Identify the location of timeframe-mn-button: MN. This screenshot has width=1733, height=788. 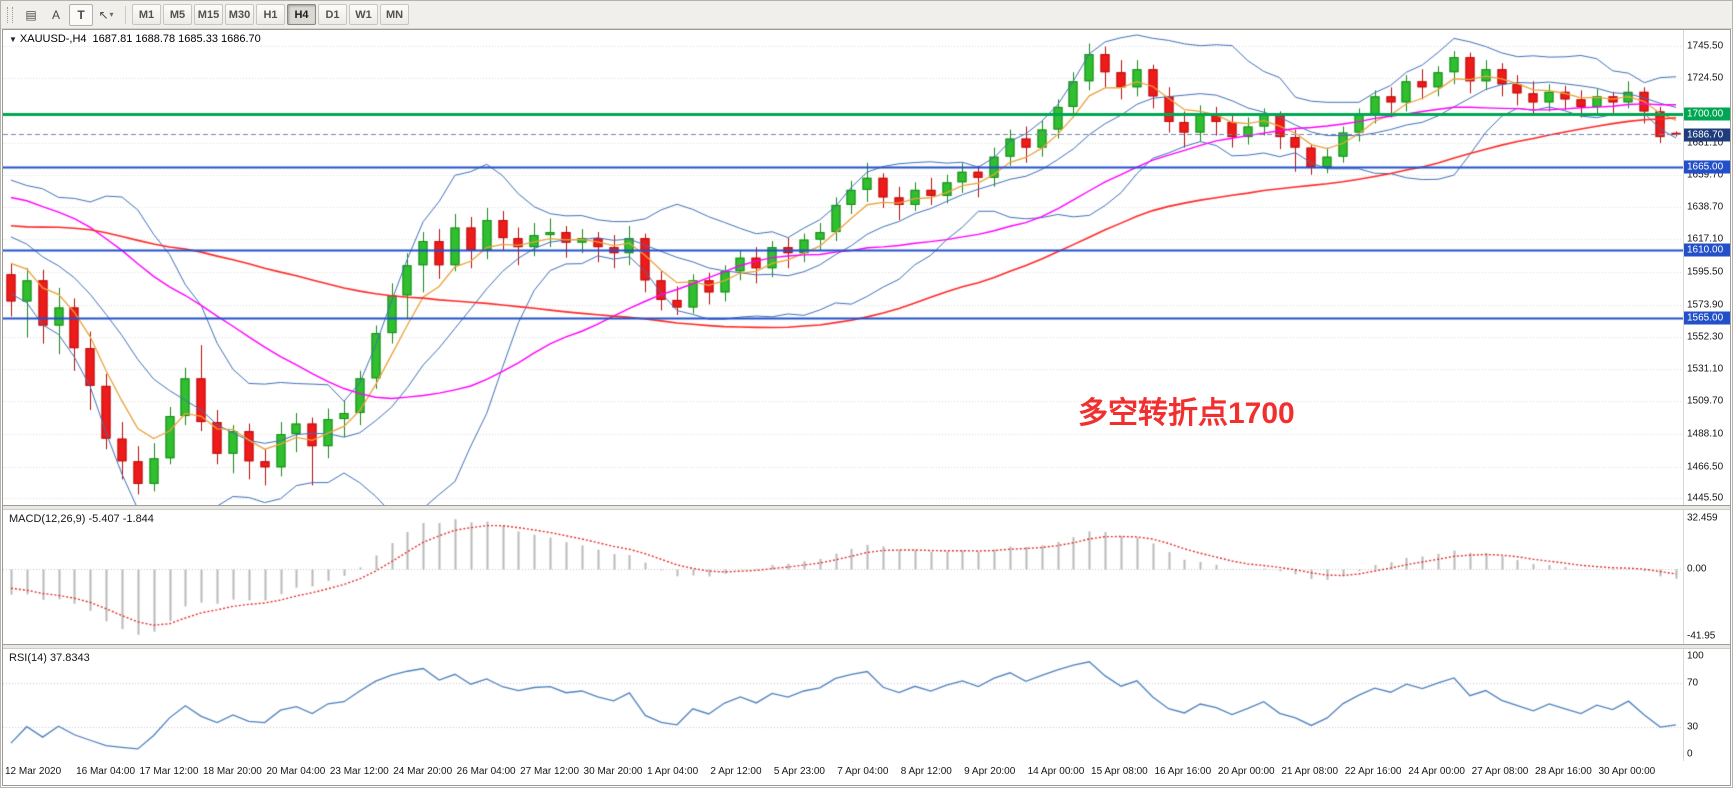
(394, 14).